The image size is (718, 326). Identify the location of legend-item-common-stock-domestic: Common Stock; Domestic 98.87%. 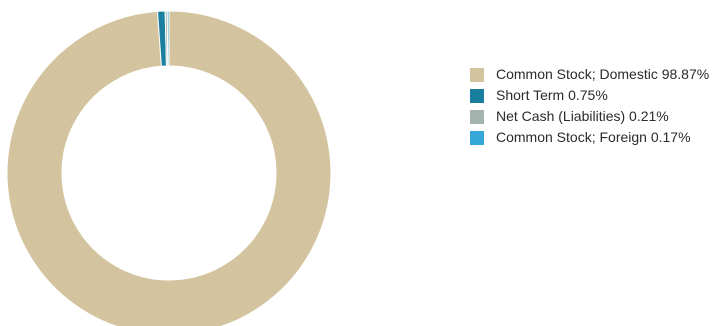
(592, 74).